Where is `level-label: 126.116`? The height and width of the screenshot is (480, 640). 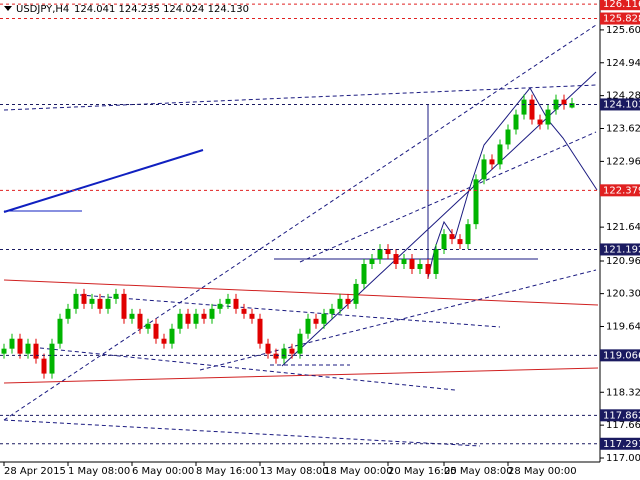 level-label: 126.116 is located at coordinates (621, 5).